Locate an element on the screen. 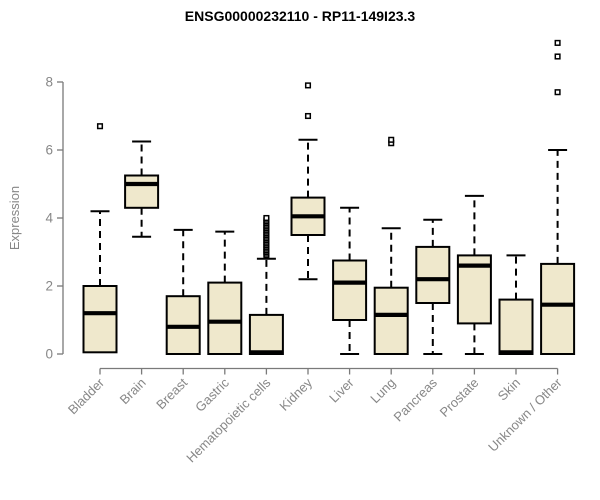 This screenshot has height=500, width=600. x-tick-label-bladder: Bladder is located at coordinates (86, 396).